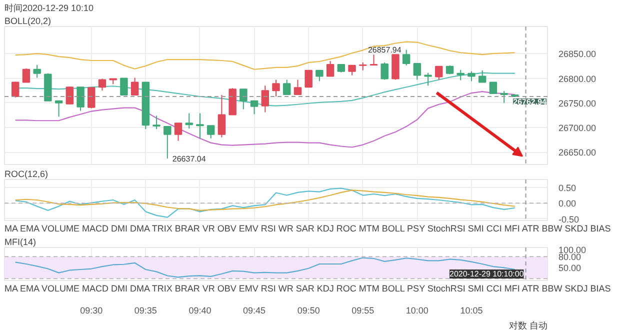 This screenshot has width=617, height=330. Describe the element at coordinates (308, 311) in the screenshot. I see `x-tick-label: 09:50` at that location.